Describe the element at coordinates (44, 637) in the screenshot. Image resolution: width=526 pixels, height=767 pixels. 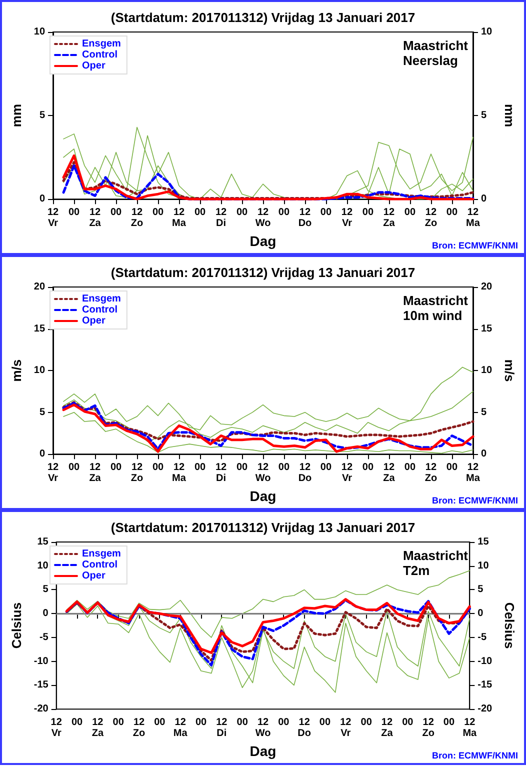
I see `y-tick-label: -5` at that location.